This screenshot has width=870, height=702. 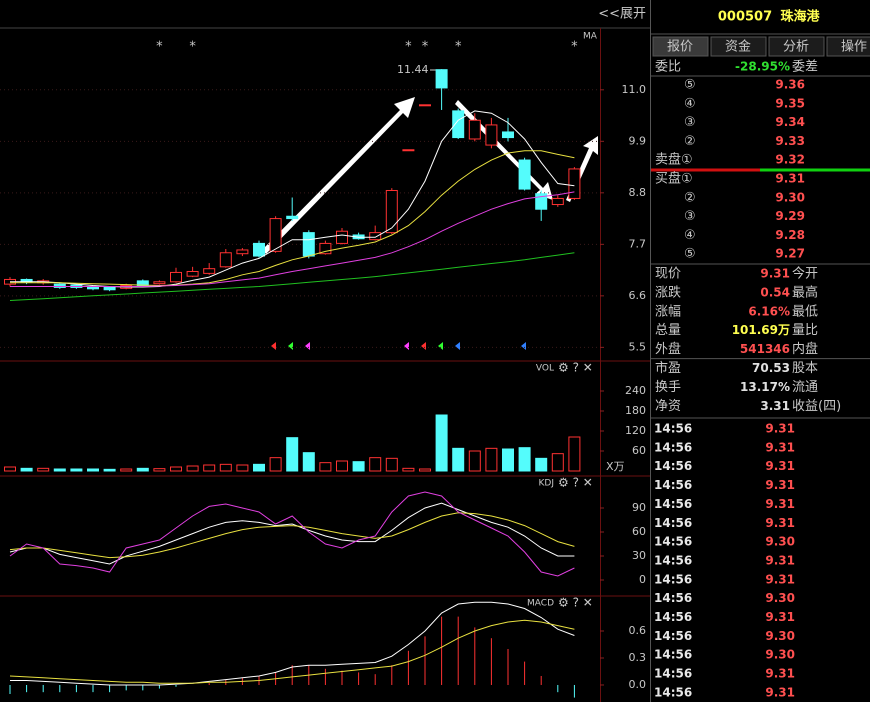 I want to click on tab-label: 资金, so click(x=738, y=47).